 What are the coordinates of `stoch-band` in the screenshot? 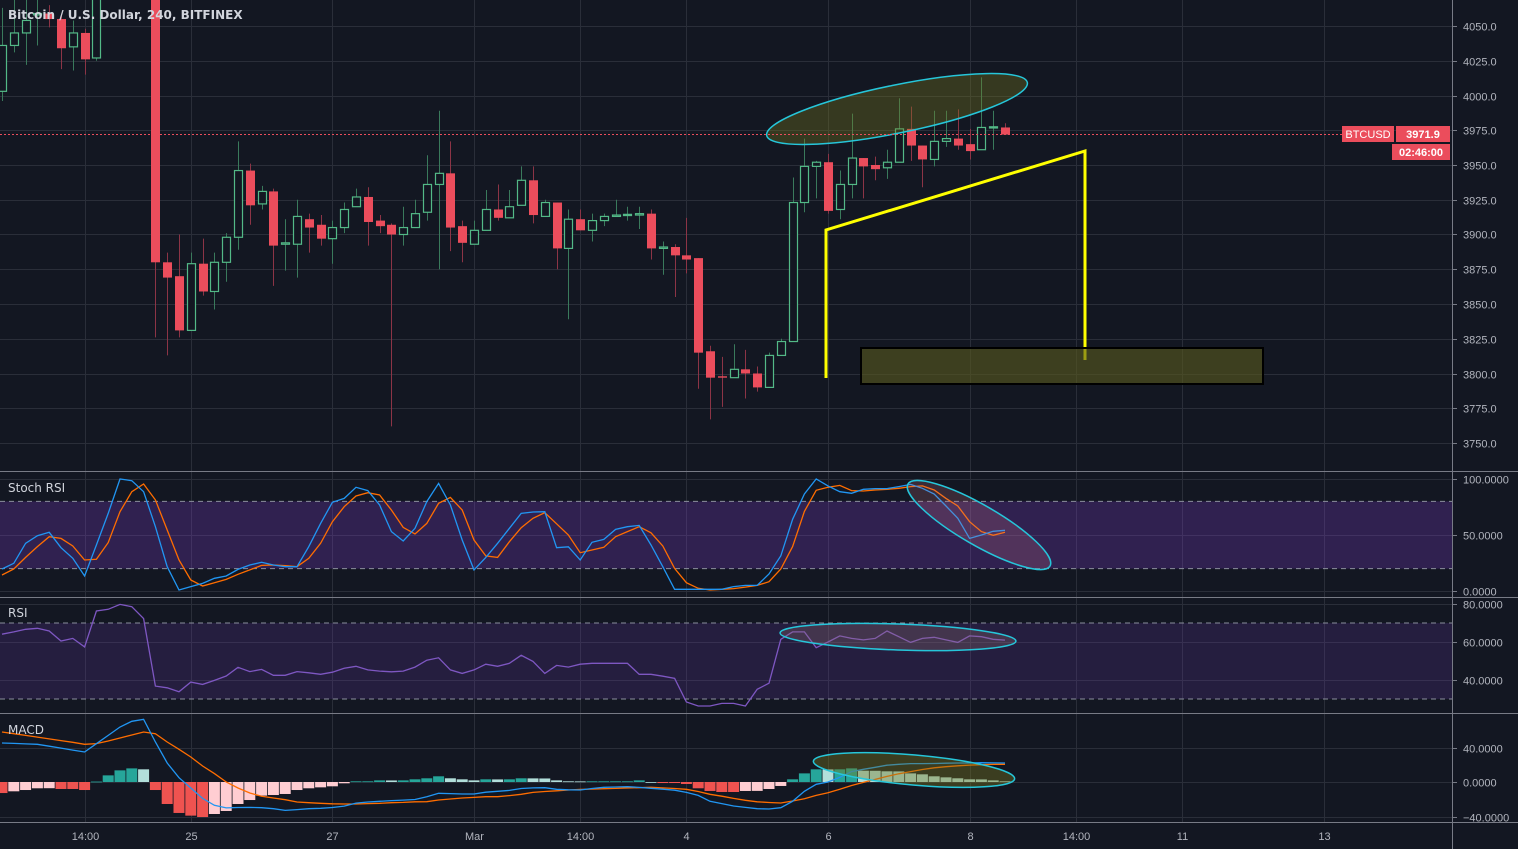 It's located at (726, 535).